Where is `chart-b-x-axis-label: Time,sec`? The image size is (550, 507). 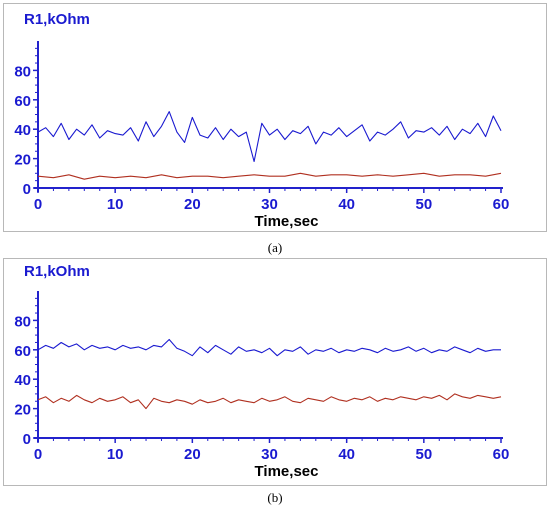
chart-b-x-axis-label: Time,sec is located at coordinates (287, 471).